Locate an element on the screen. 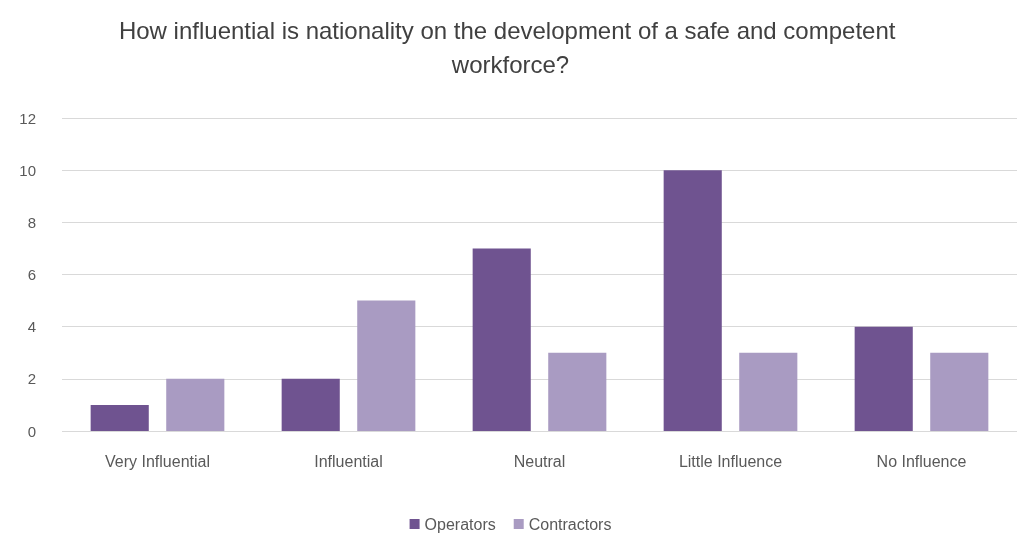  y-tick-label: 0 is located at coordinates (31, 431).